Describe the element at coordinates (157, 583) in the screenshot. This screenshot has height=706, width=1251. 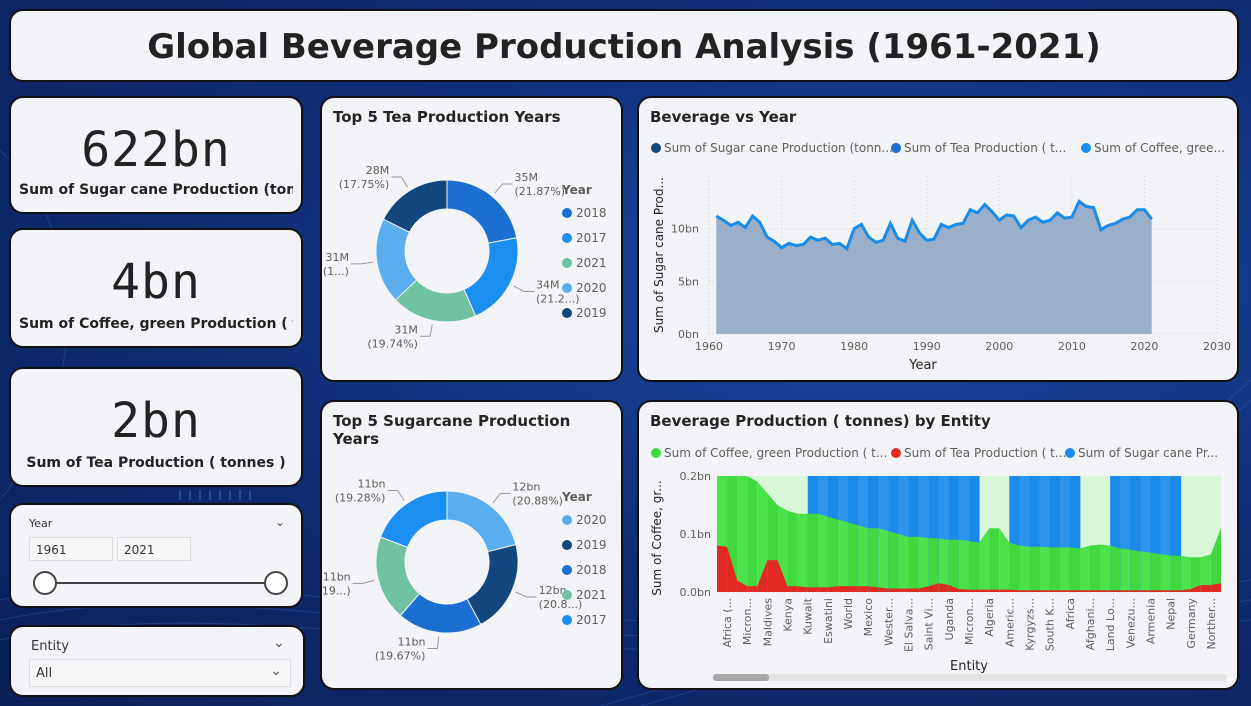
I see `year-range-slider` at that location.